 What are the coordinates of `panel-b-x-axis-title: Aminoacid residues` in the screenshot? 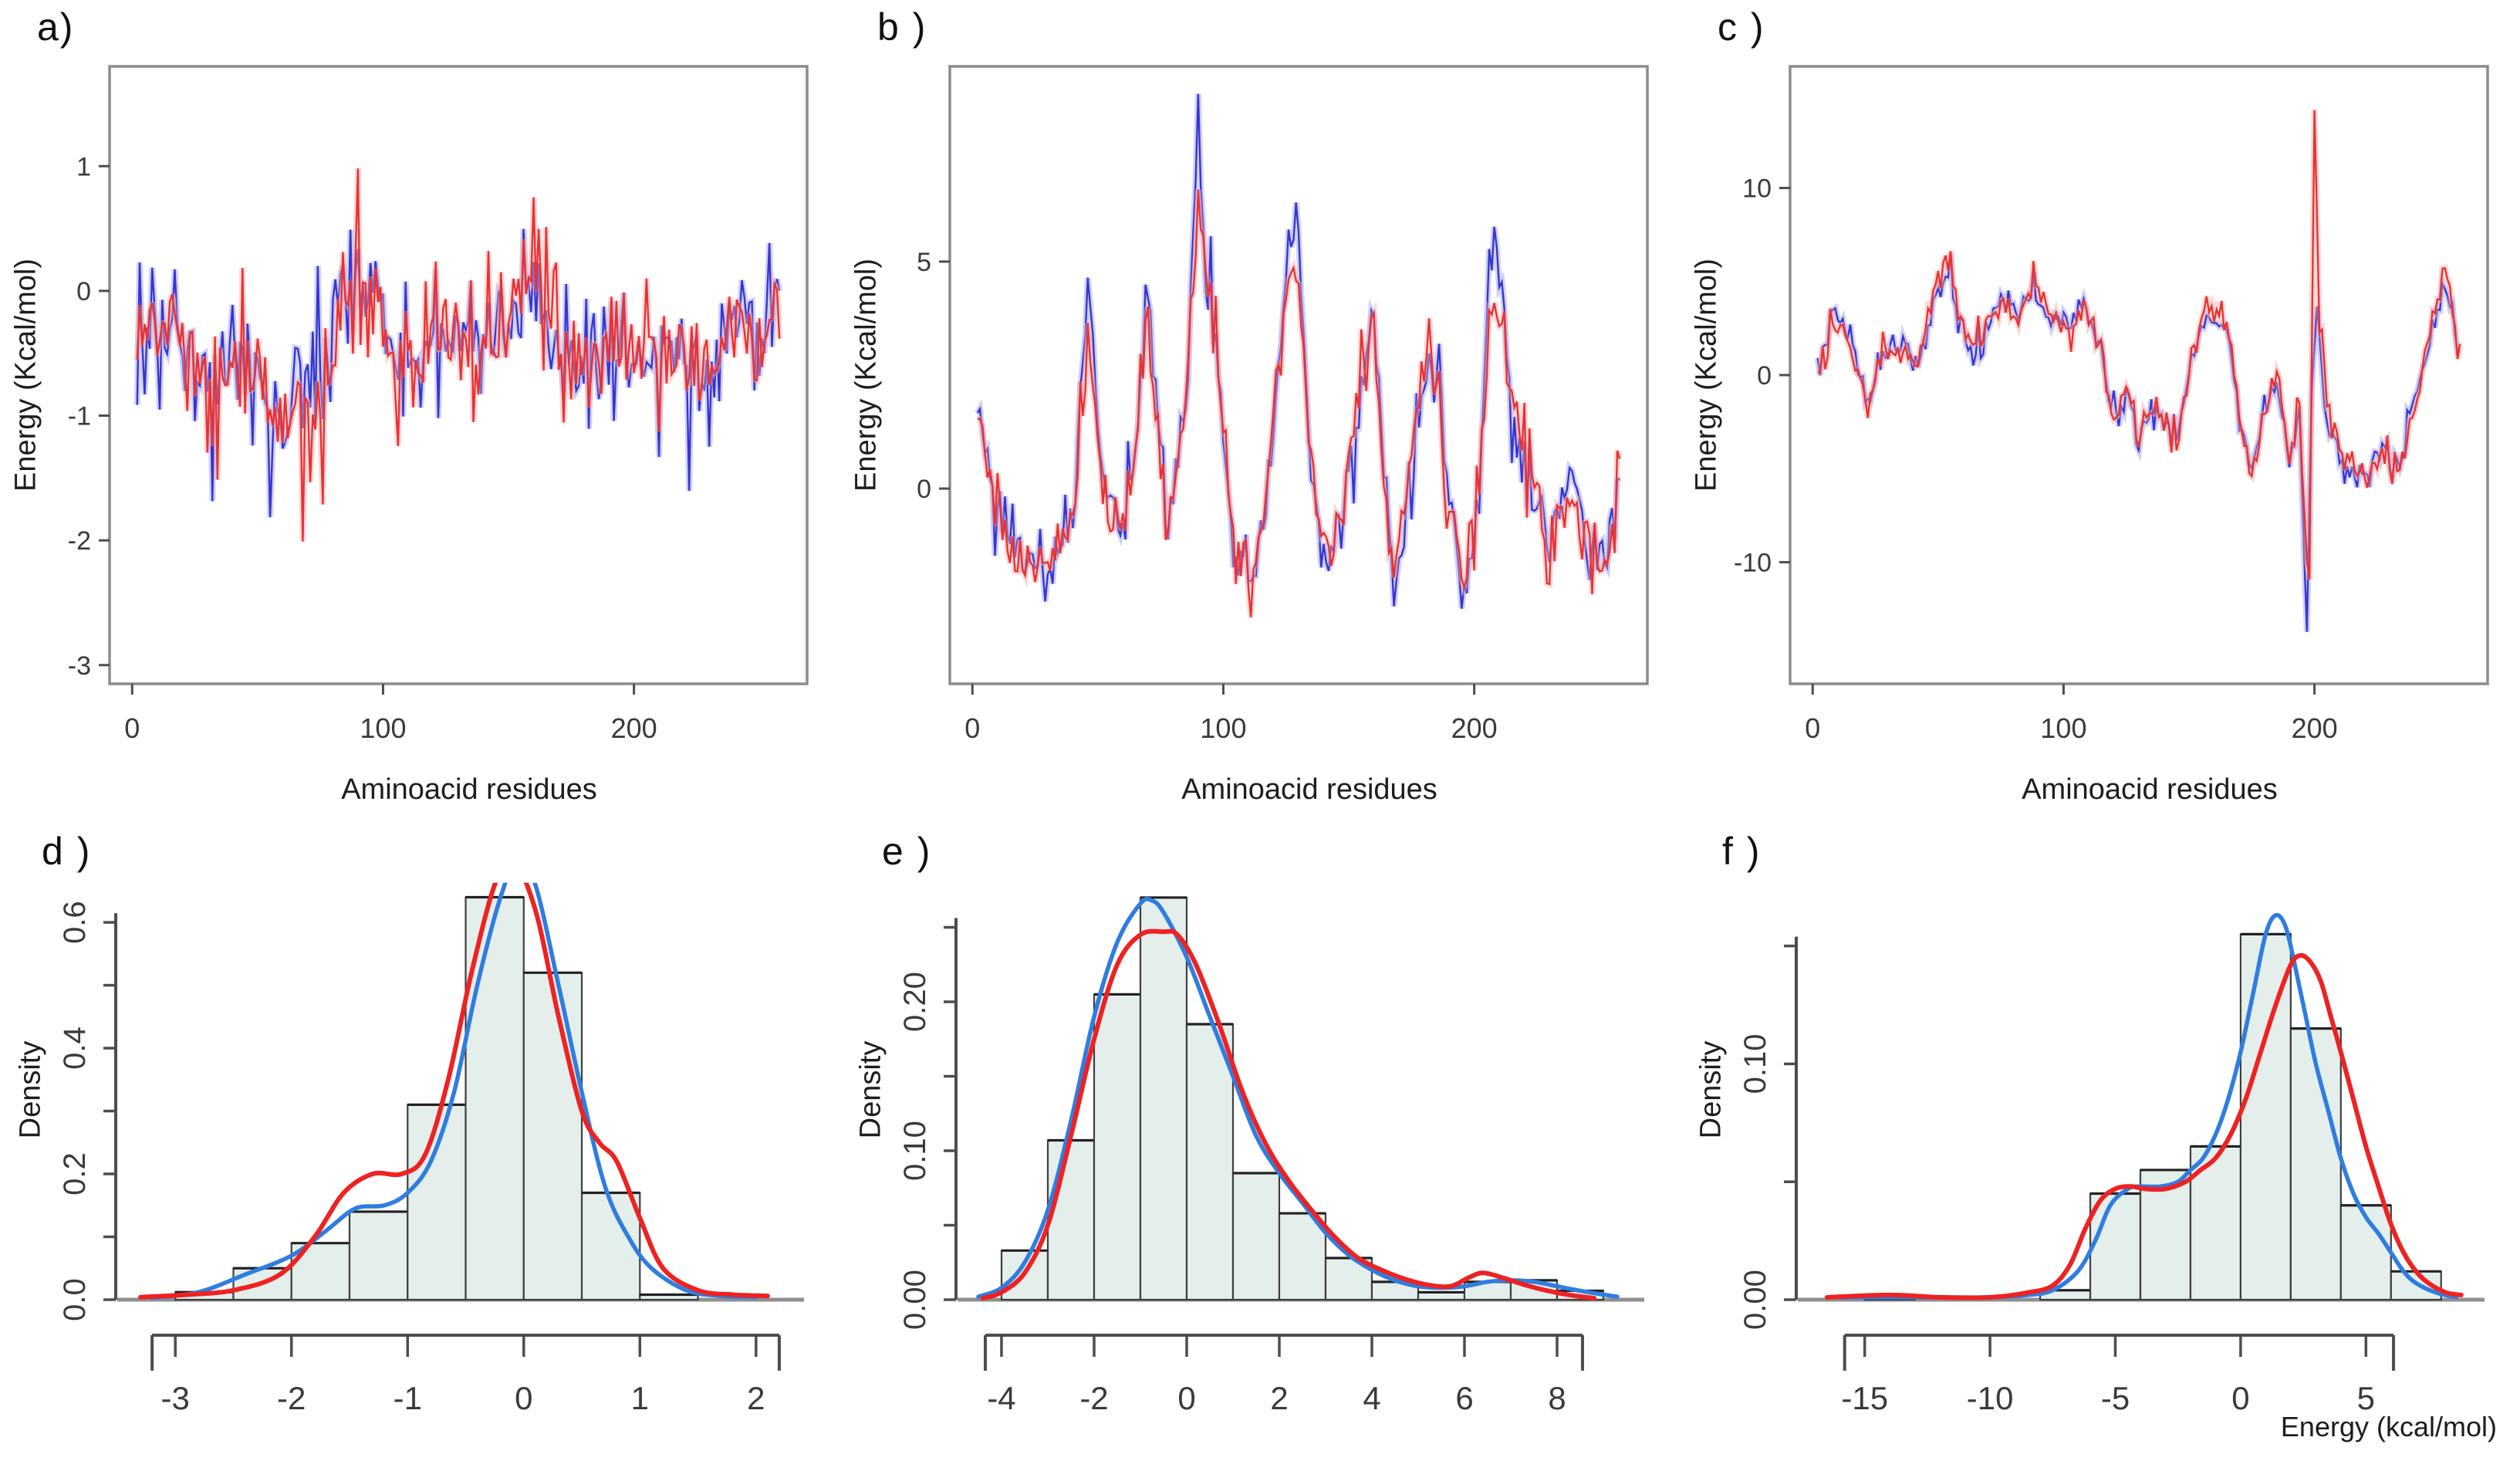 It's located at (1309, 789).